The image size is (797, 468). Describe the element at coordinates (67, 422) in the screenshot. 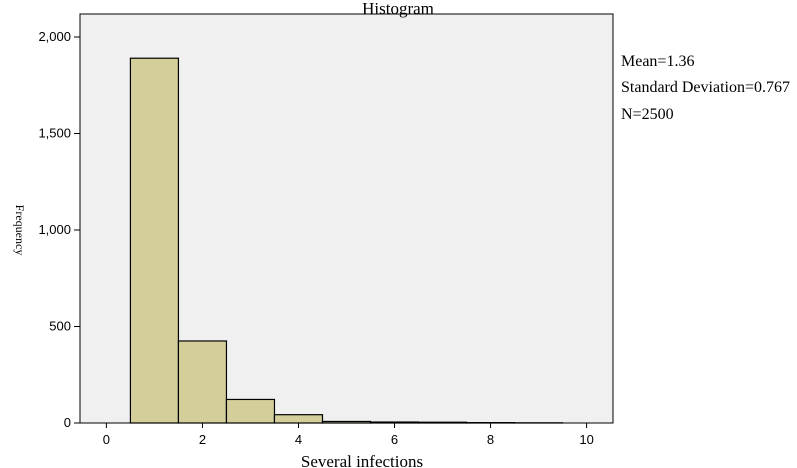

I see `y-tick-label: 0` at that location.